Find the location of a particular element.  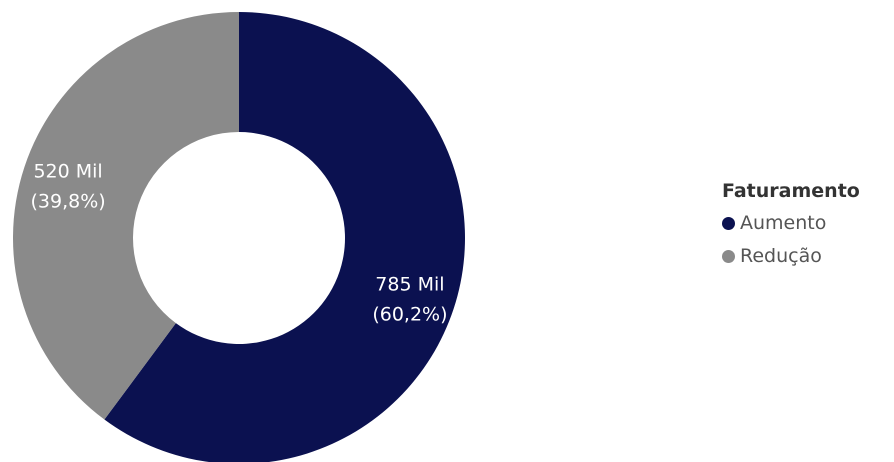

legend-items: Aumento Redução is located at coordinates (791, 239).